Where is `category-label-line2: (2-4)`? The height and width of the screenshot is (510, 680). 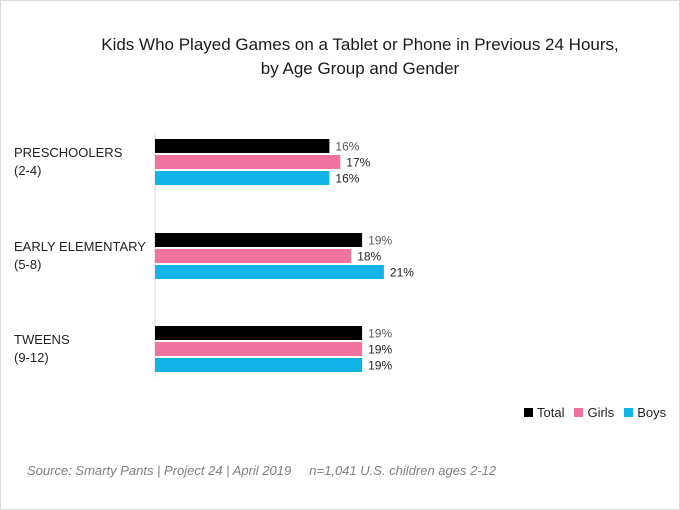
category-label-line2: (2-4) is located at coordinates (27, 170).